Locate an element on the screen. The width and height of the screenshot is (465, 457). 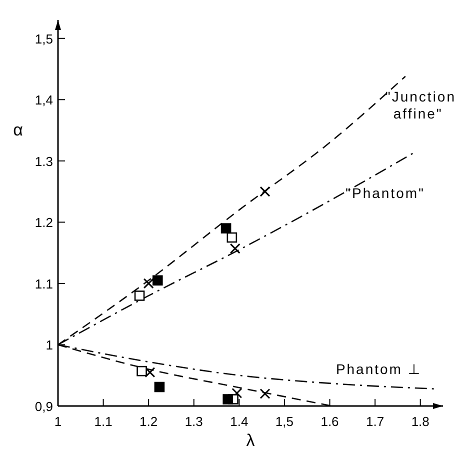
y-tick-label: 1,5 is located at coordinates (43, 38).